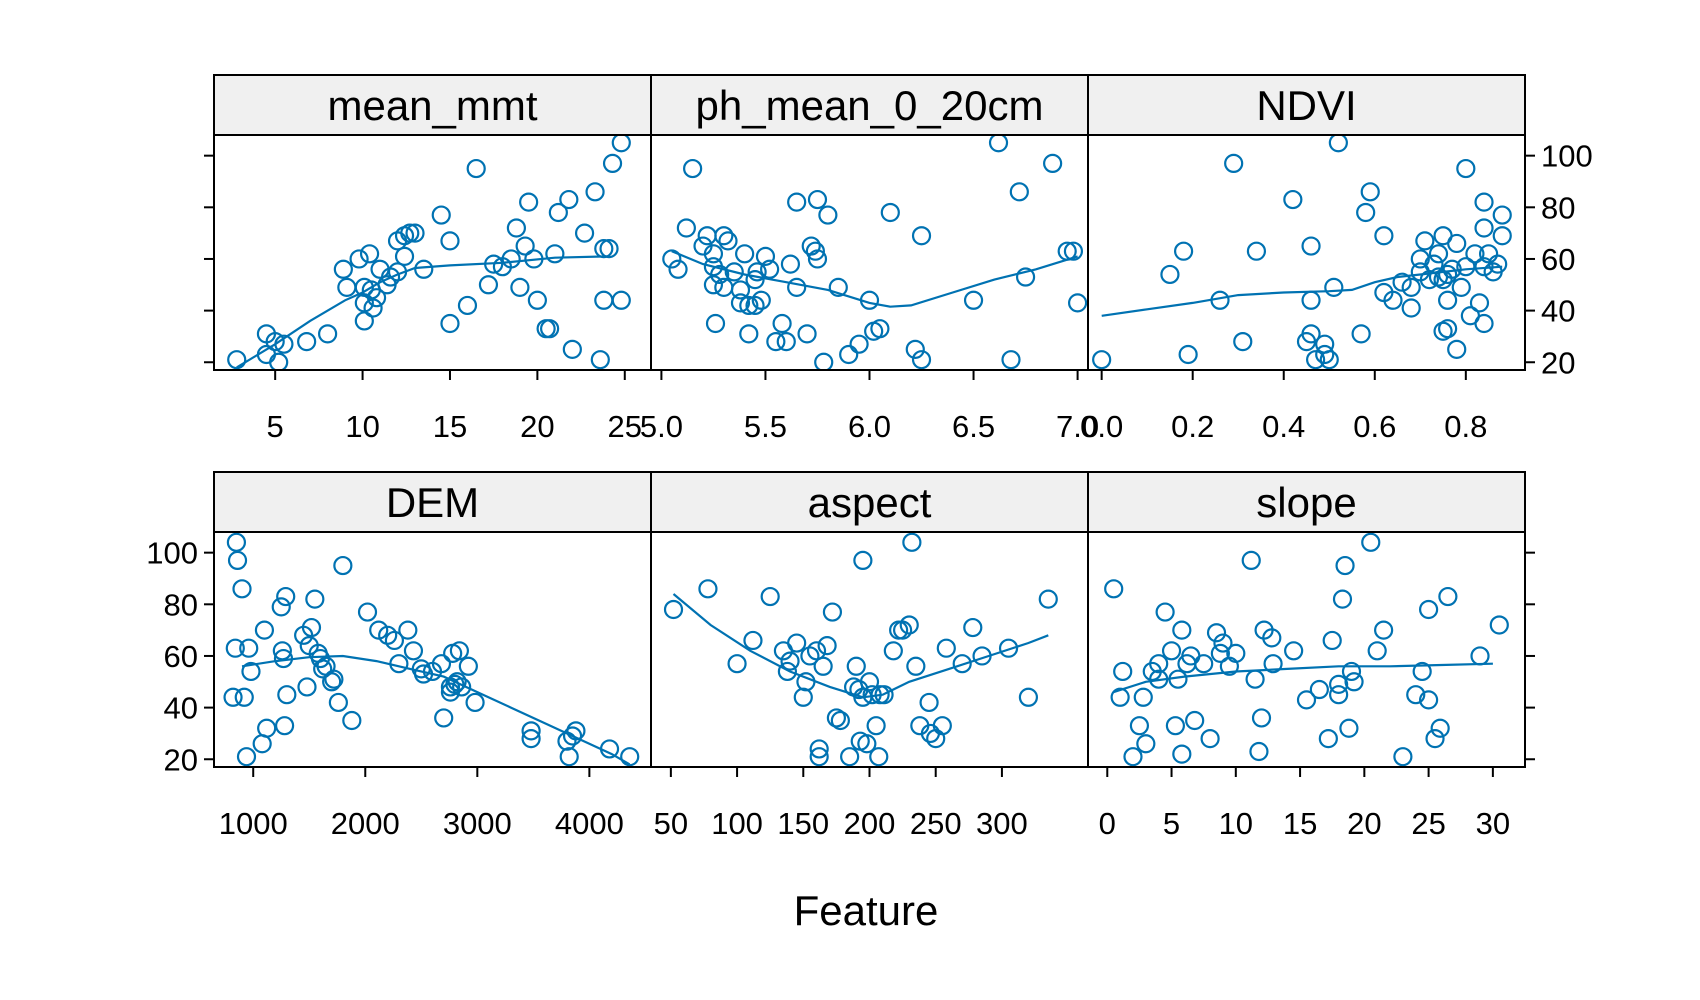 This screenshot has width=1700, height=1000. Describe the element at coordinates (1306, 502) in the screenshot. I see `panel-strip-label: slope` at that location.